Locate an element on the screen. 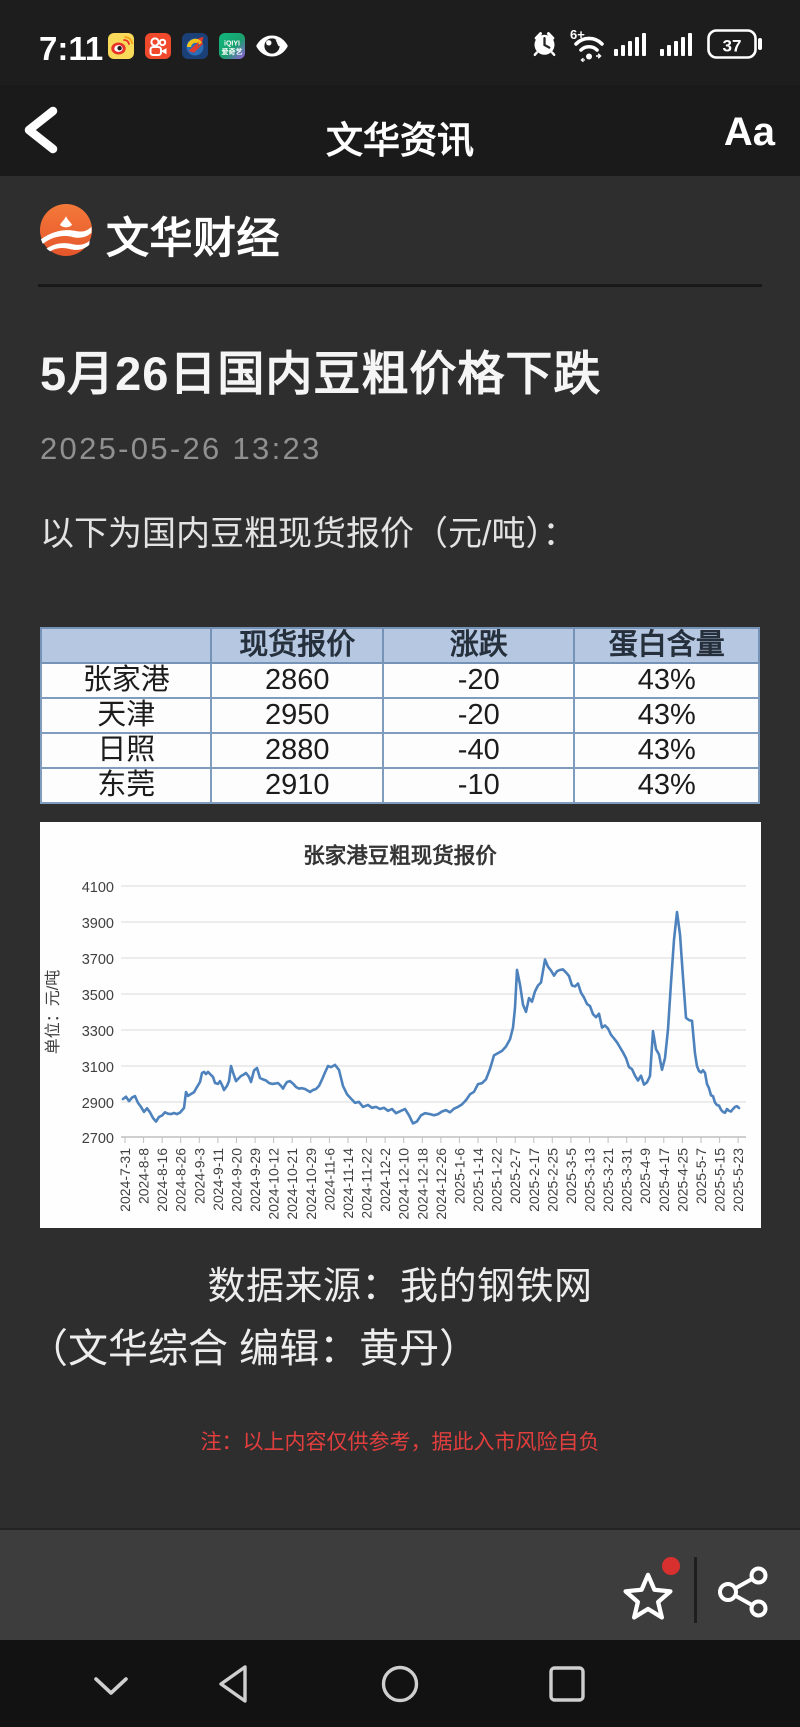 Image resolution: width=800 pixels, height=1727 pixels. svg-text: 单位：元/吨 is located at coordinates (53, 1012).